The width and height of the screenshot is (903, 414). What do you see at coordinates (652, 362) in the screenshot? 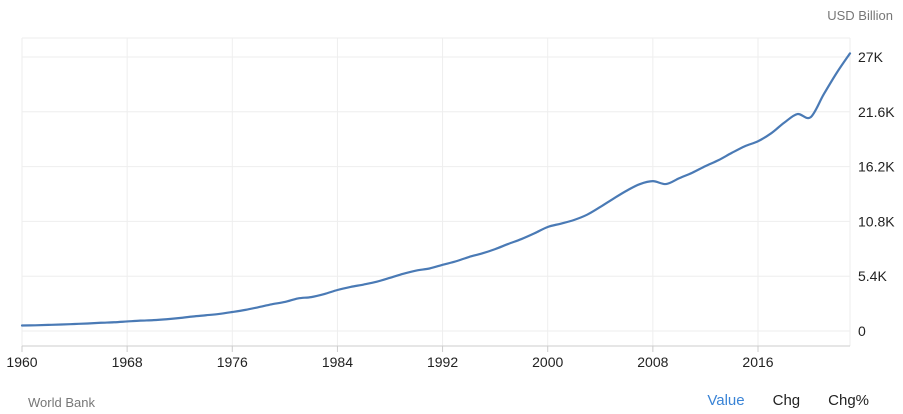
I see `x-tick-label: 2008` at bounding box center [652, 362].